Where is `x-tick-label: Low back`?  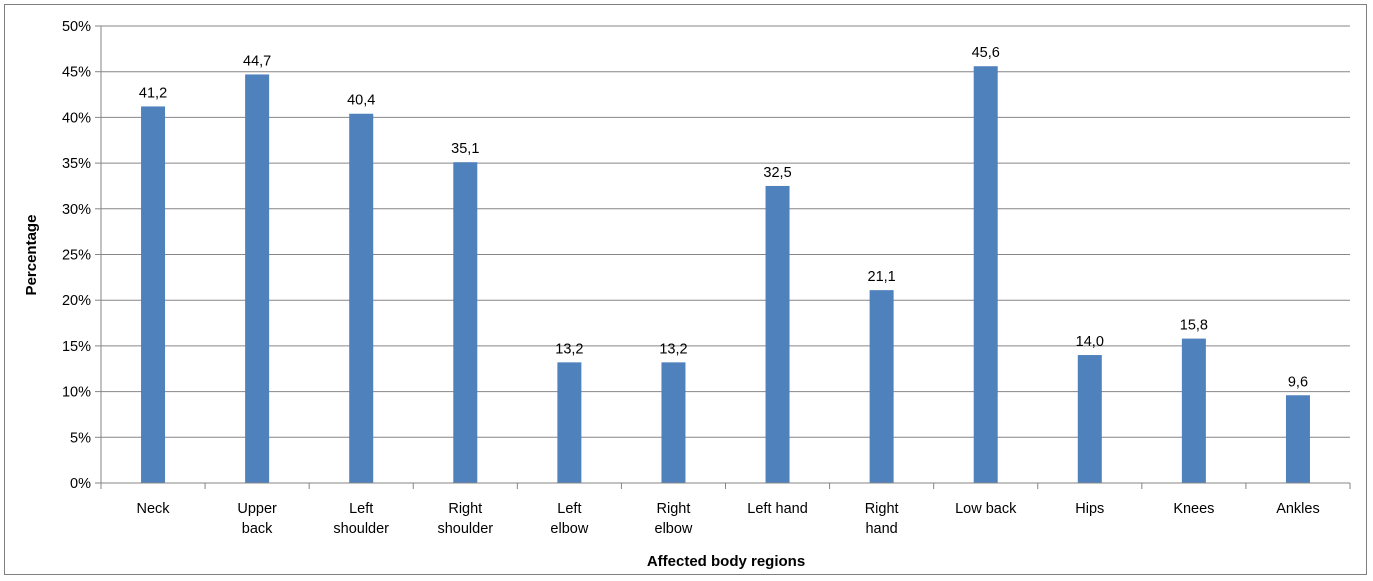
x-tick-label: Low back is located at coordinates (986, 509).